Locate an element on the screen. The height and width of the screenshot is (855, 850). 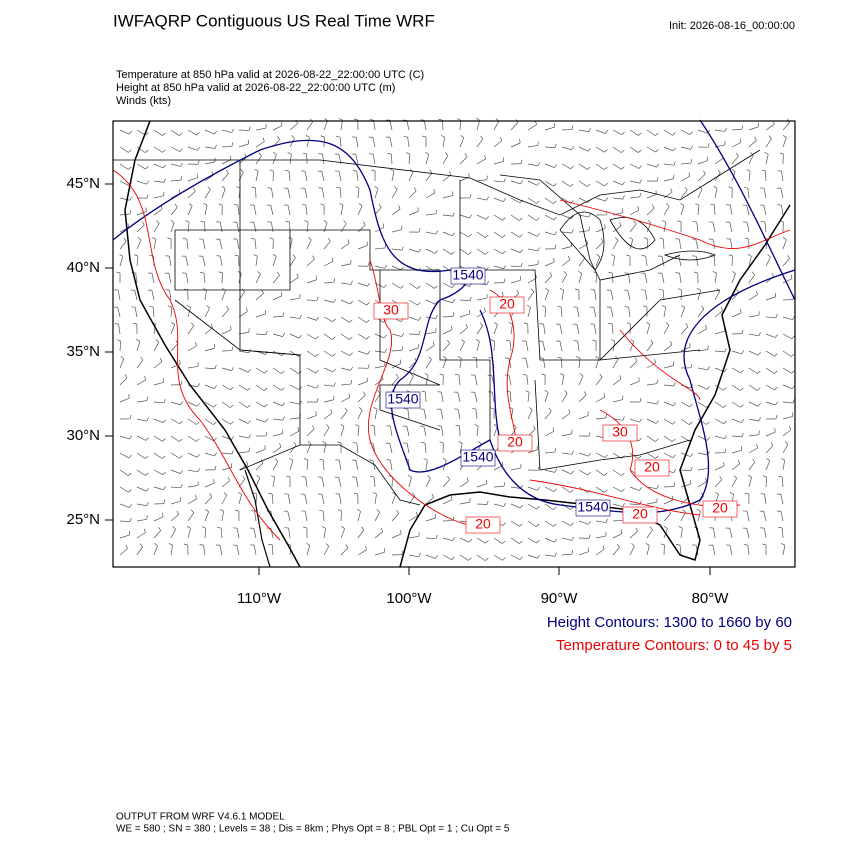
legend-height: Height Contours: 1300 to 1660 by 60 is located at coordinates (669, 622).